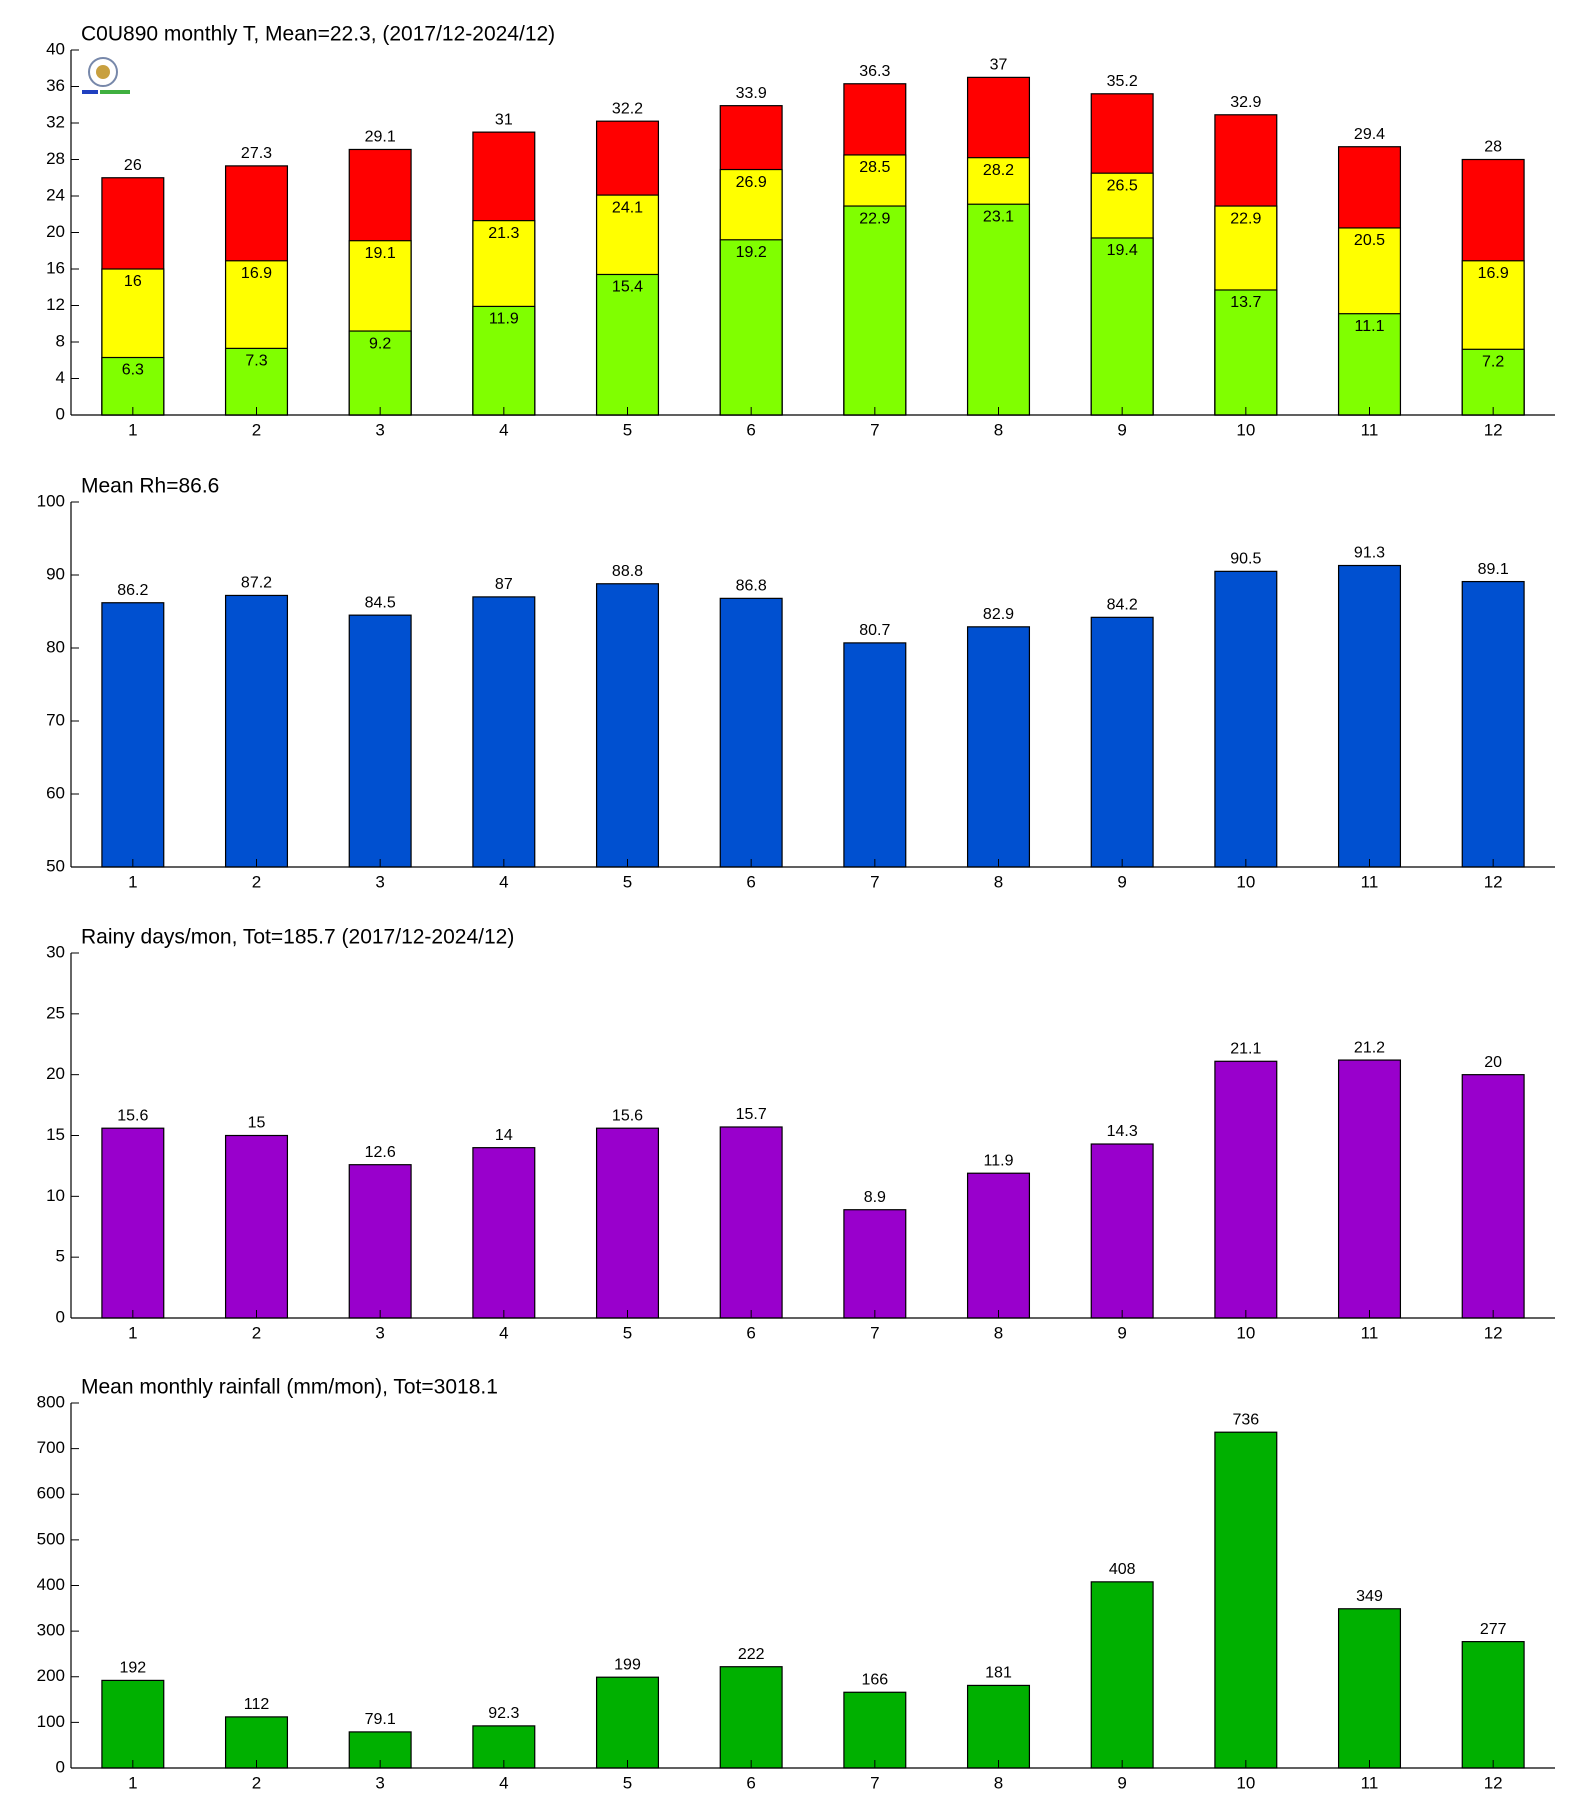  I want to click on y-tick-label: 28, so click(55, 158).